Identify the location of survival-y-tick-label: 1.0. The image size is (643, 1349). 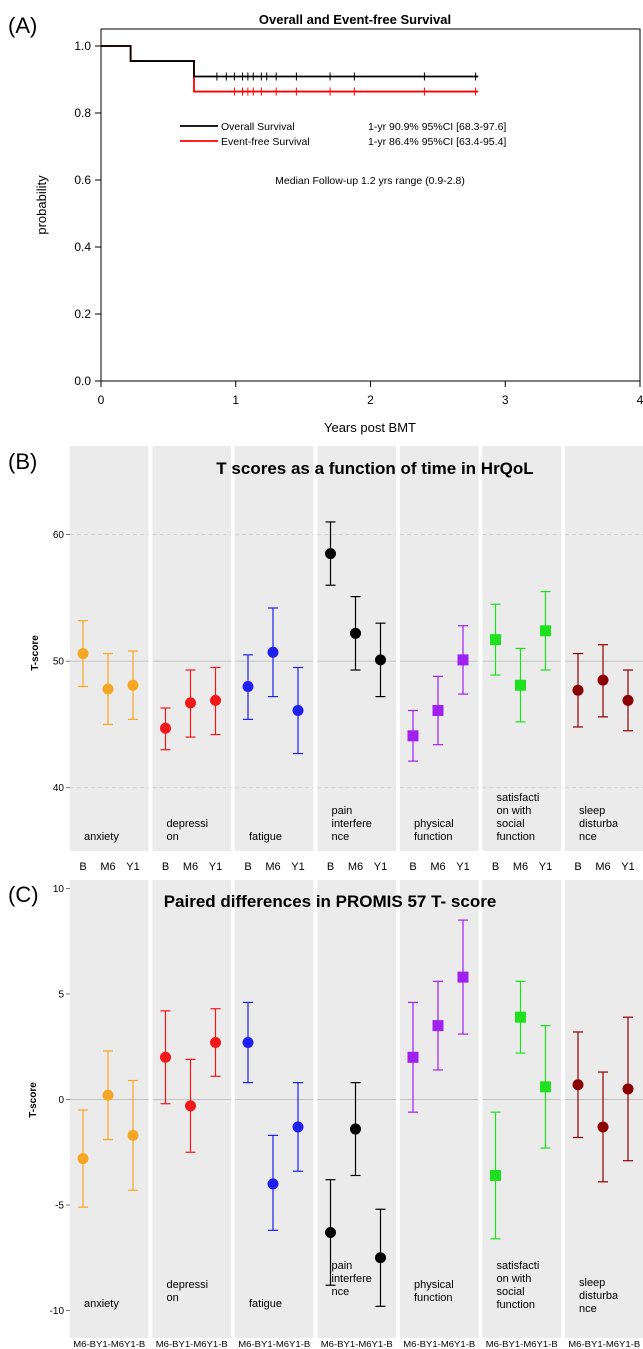
(82, 46).